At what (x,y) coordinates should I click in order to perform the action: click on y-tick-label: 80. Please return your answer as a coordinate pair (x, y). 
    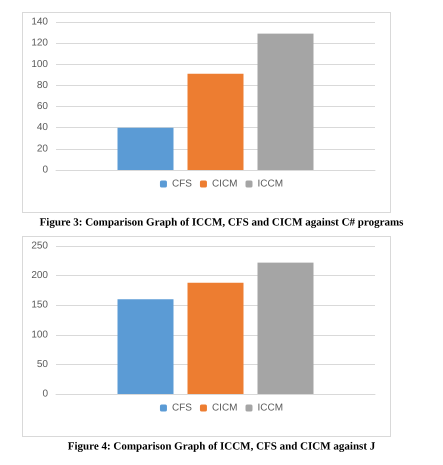
    Looking at the image, I should click on (42, 85).